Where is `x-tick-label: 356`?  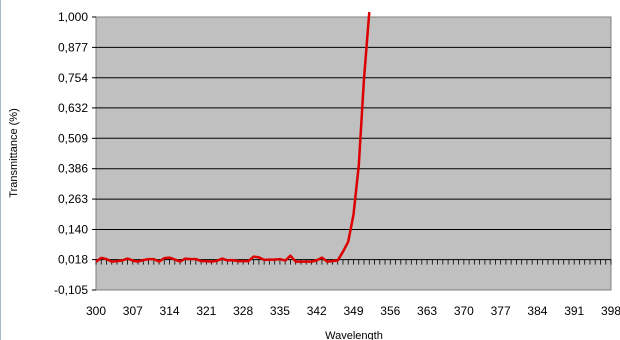
x-tick-label: 356 is located at coordinates (390, 311).